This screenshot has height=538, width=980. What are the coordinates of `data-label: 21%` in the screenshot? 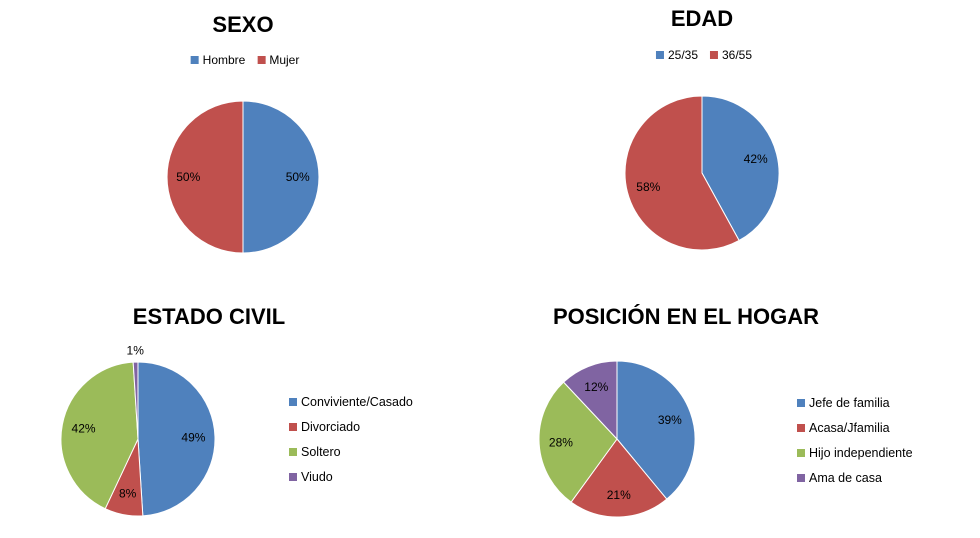 It's located at (619, 495).